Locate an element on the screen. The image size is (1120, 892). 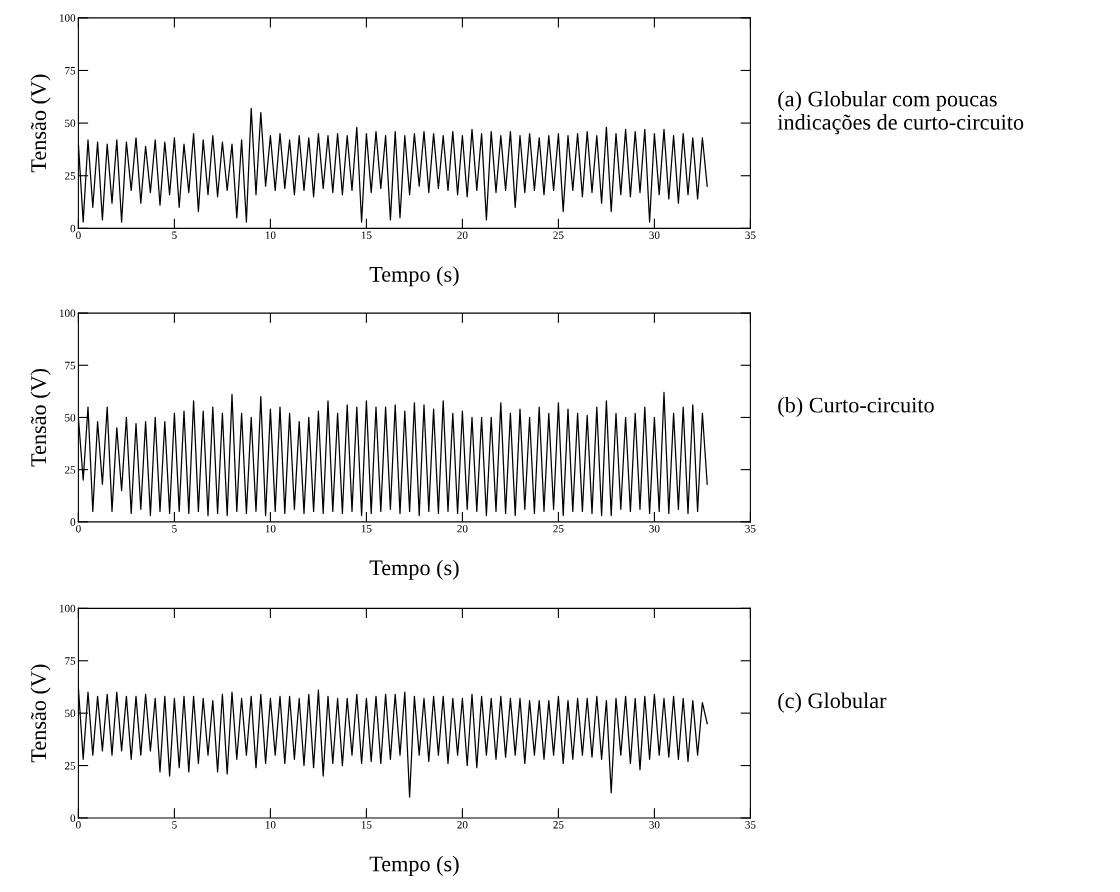
text: (c) Globular is located at coordinates (832, 702).